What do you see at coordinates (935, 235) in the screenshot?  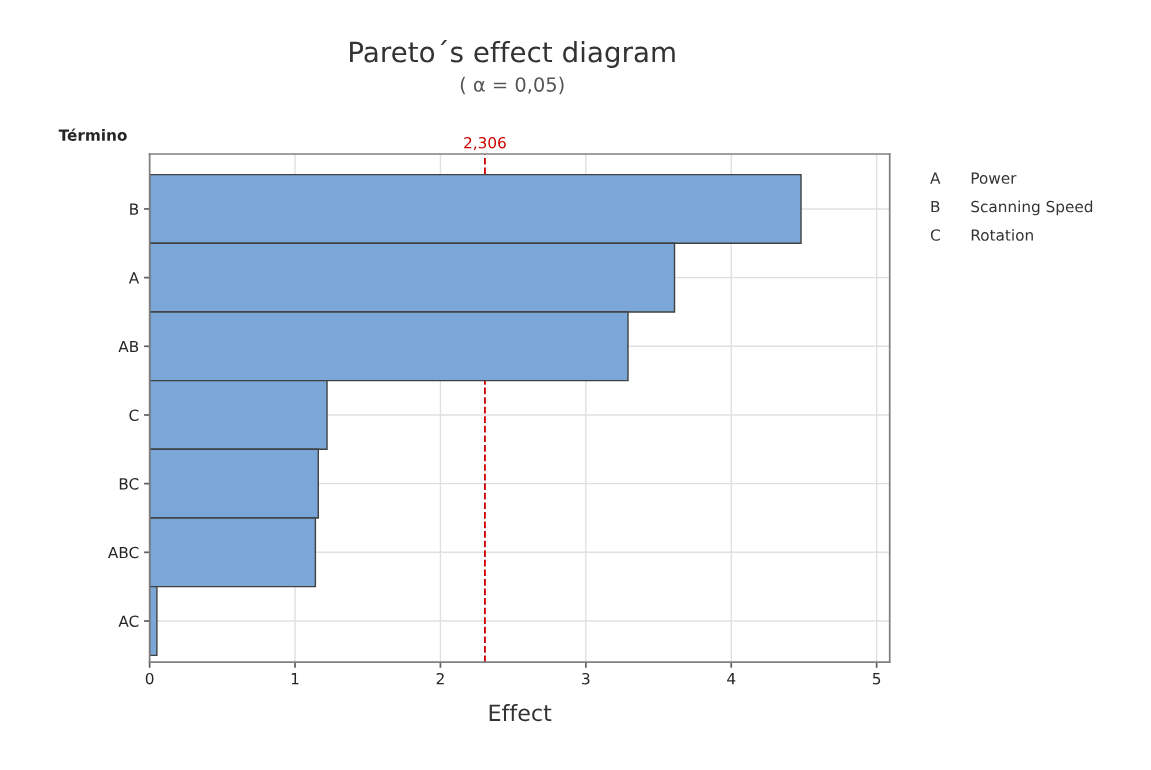 I see `text: C` at bounding box center [935, 235].